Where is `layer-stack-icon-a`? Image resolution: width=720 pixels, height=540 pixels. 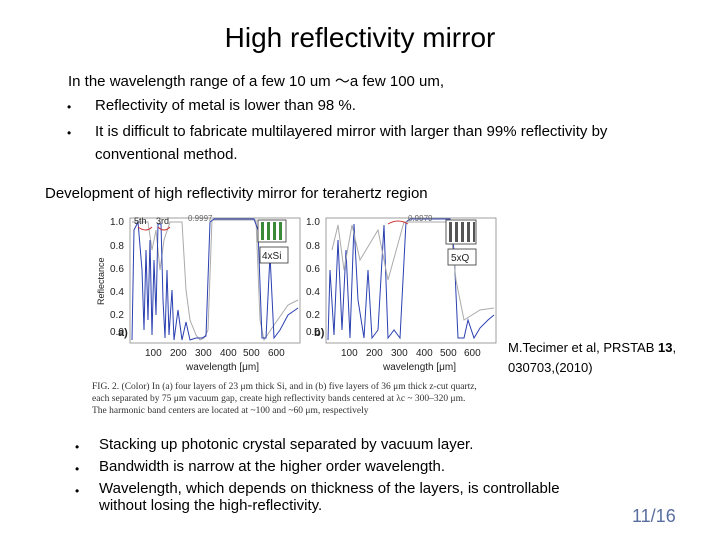 layer-stack-icon-a is located at coordinates (272, 231).